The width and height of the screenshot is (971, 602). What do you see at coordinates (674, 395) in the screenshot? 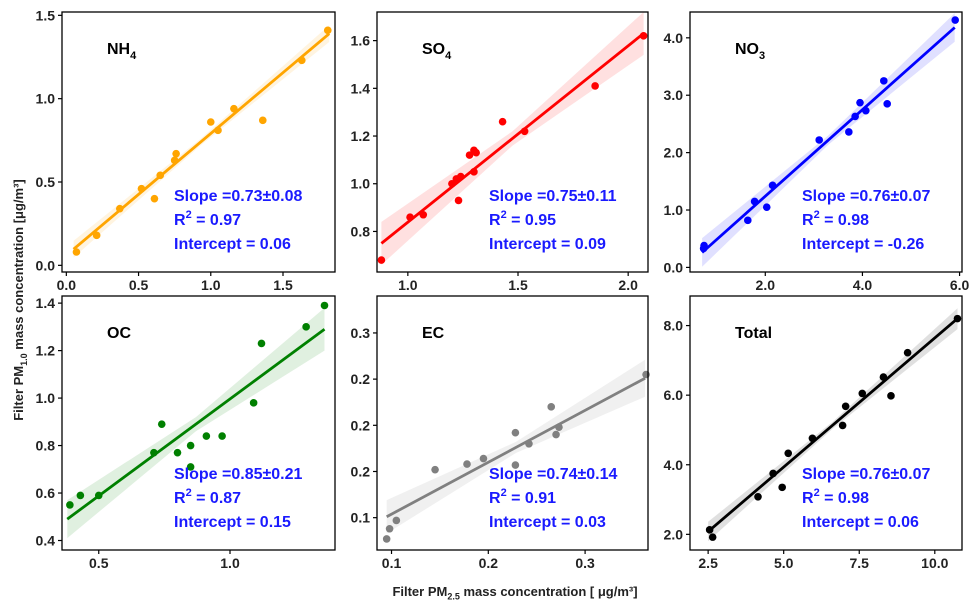
I see `y-tick-label: 6.0` at bounding box center [674, 395].